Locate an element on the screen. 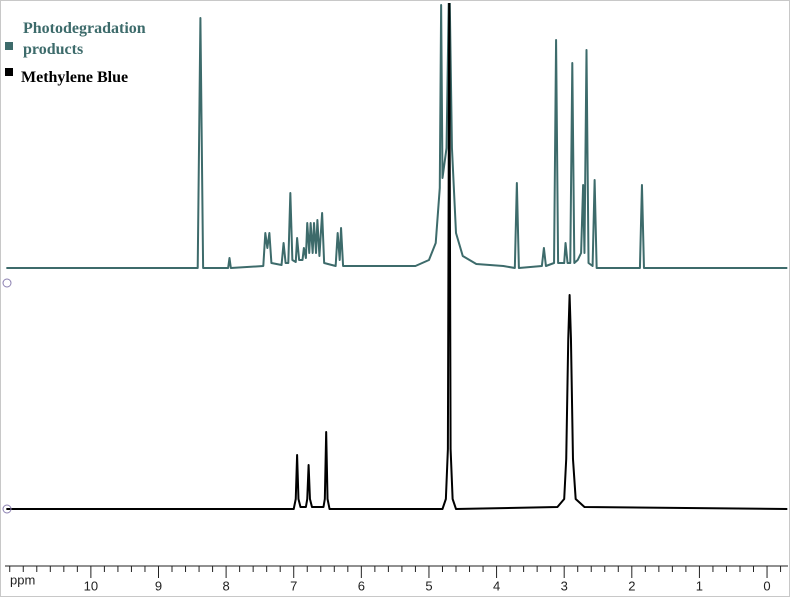  x-axis-label: ppm is located at coordinates (22, 579).